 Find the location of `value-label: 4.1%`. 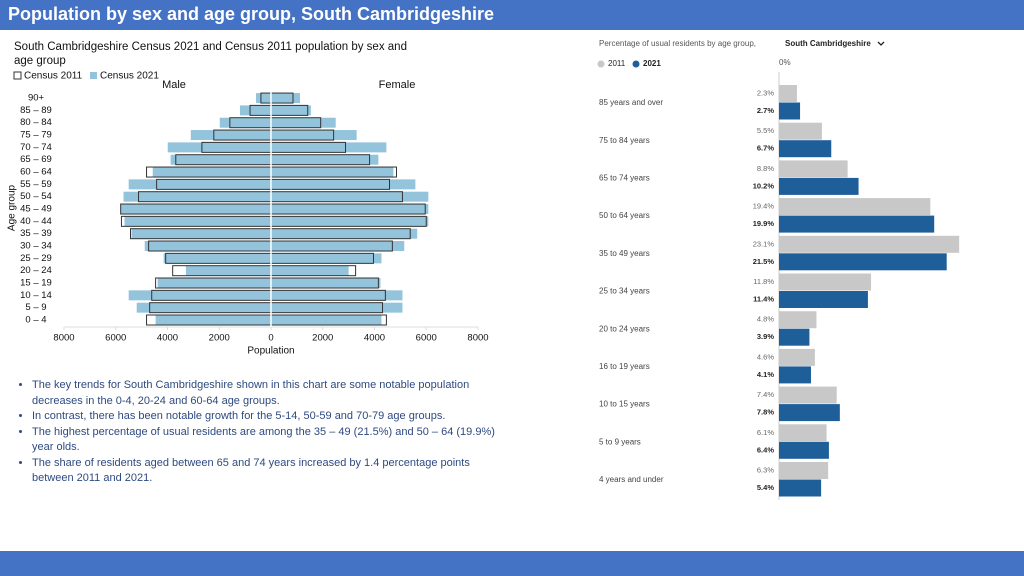

value-label: 4.1% is located at coordinates (765, 374).